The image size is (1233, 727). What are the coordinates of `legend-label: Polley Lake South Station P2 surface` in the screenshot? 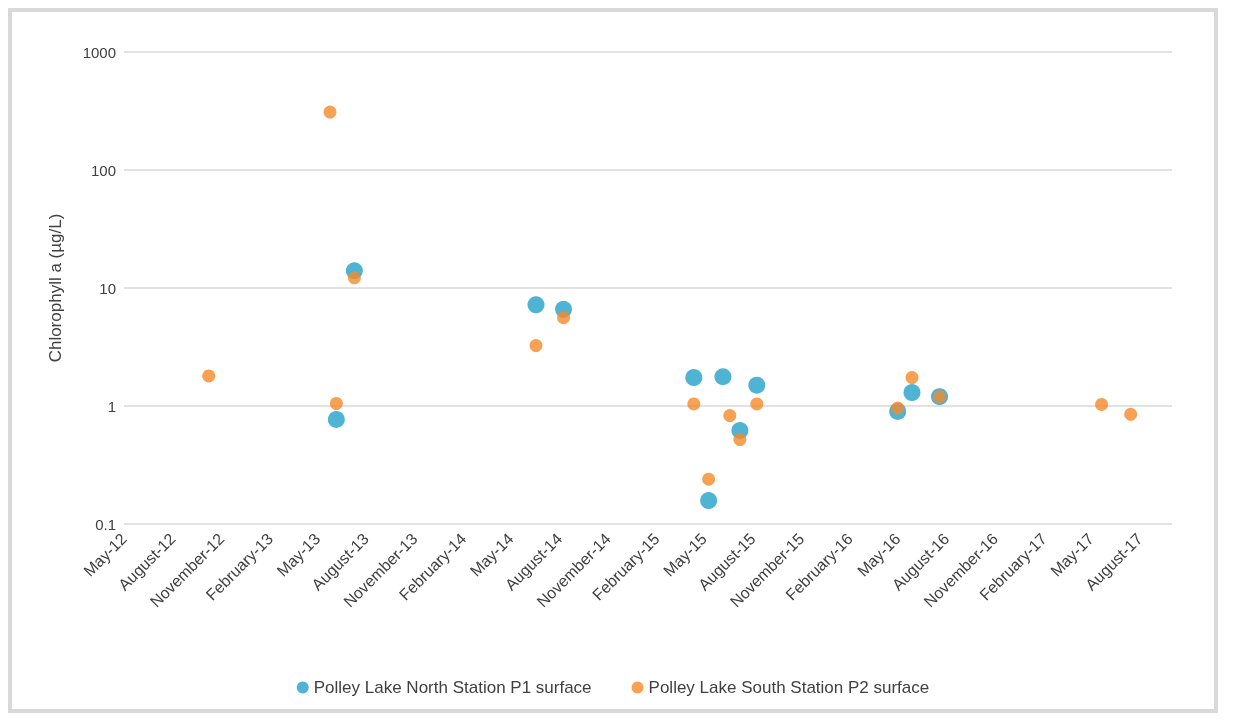 It's located at (789, 687).